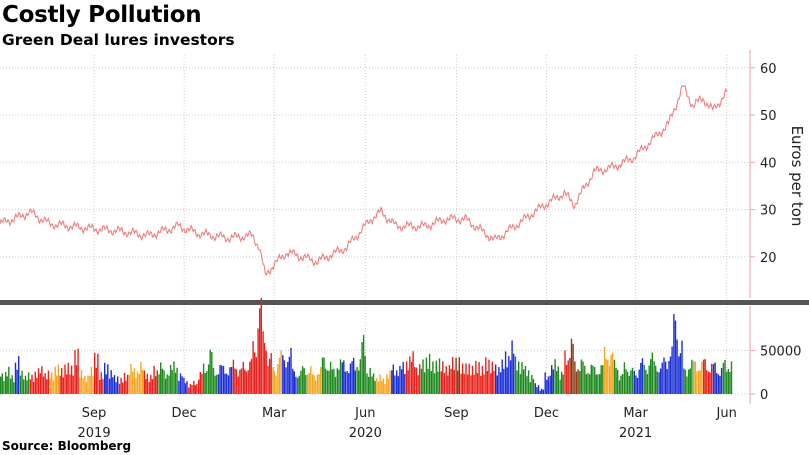  What do you see at coordinates (94, 413) in the screenshot?
I see `x-tick-label: Sep` at bounding box center [94, 413].